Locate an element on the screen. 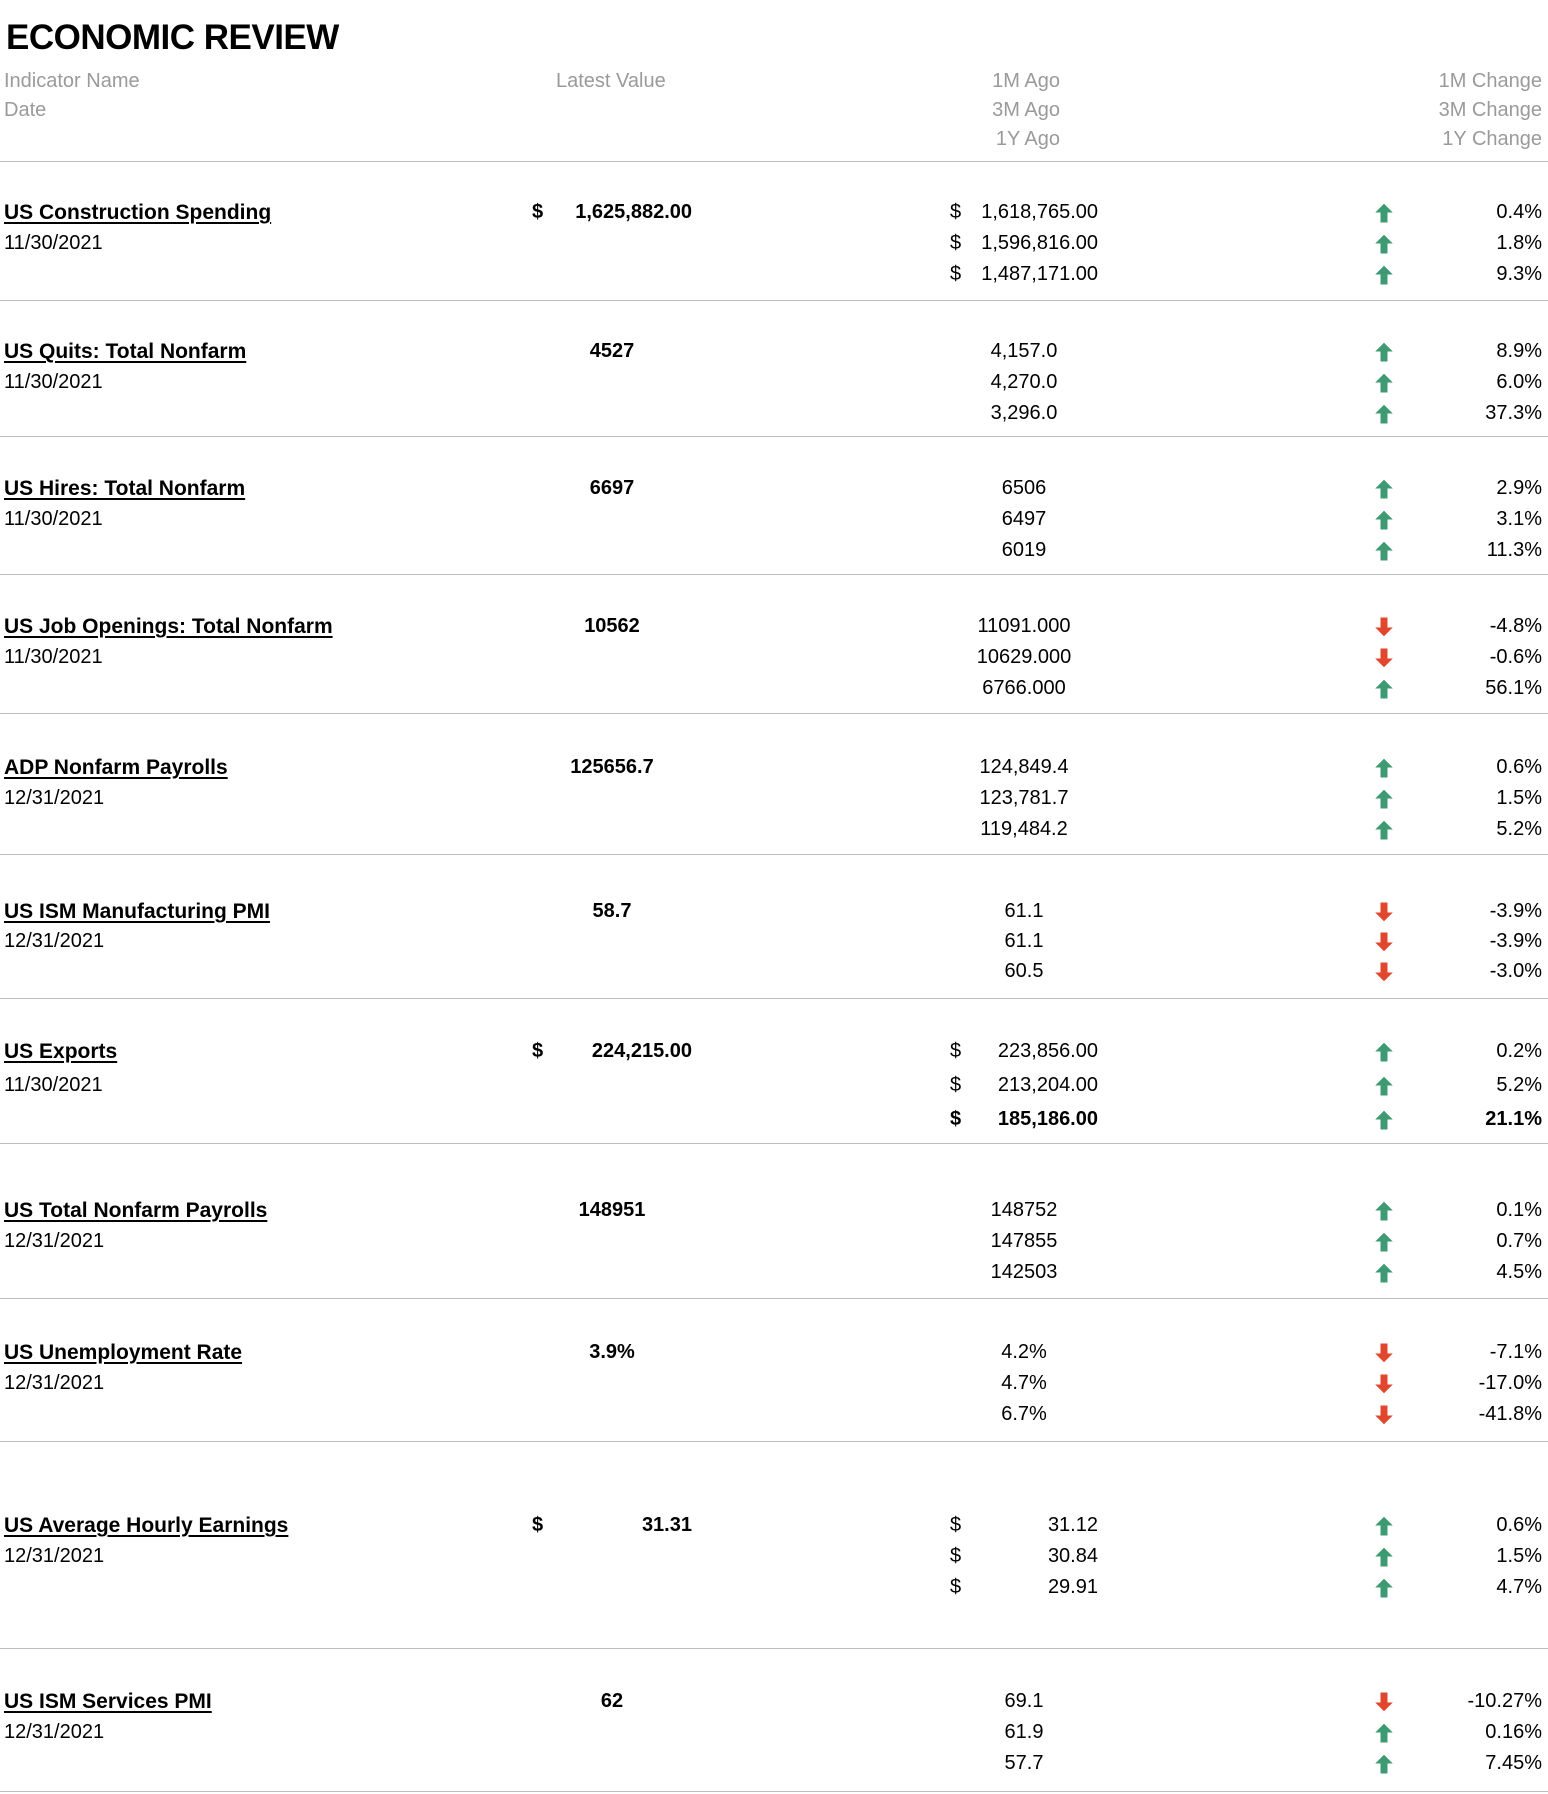 The width and height of the screenshot is (1548, 1794). change-value: 0.6% is located at coordinates (1519, 1525).